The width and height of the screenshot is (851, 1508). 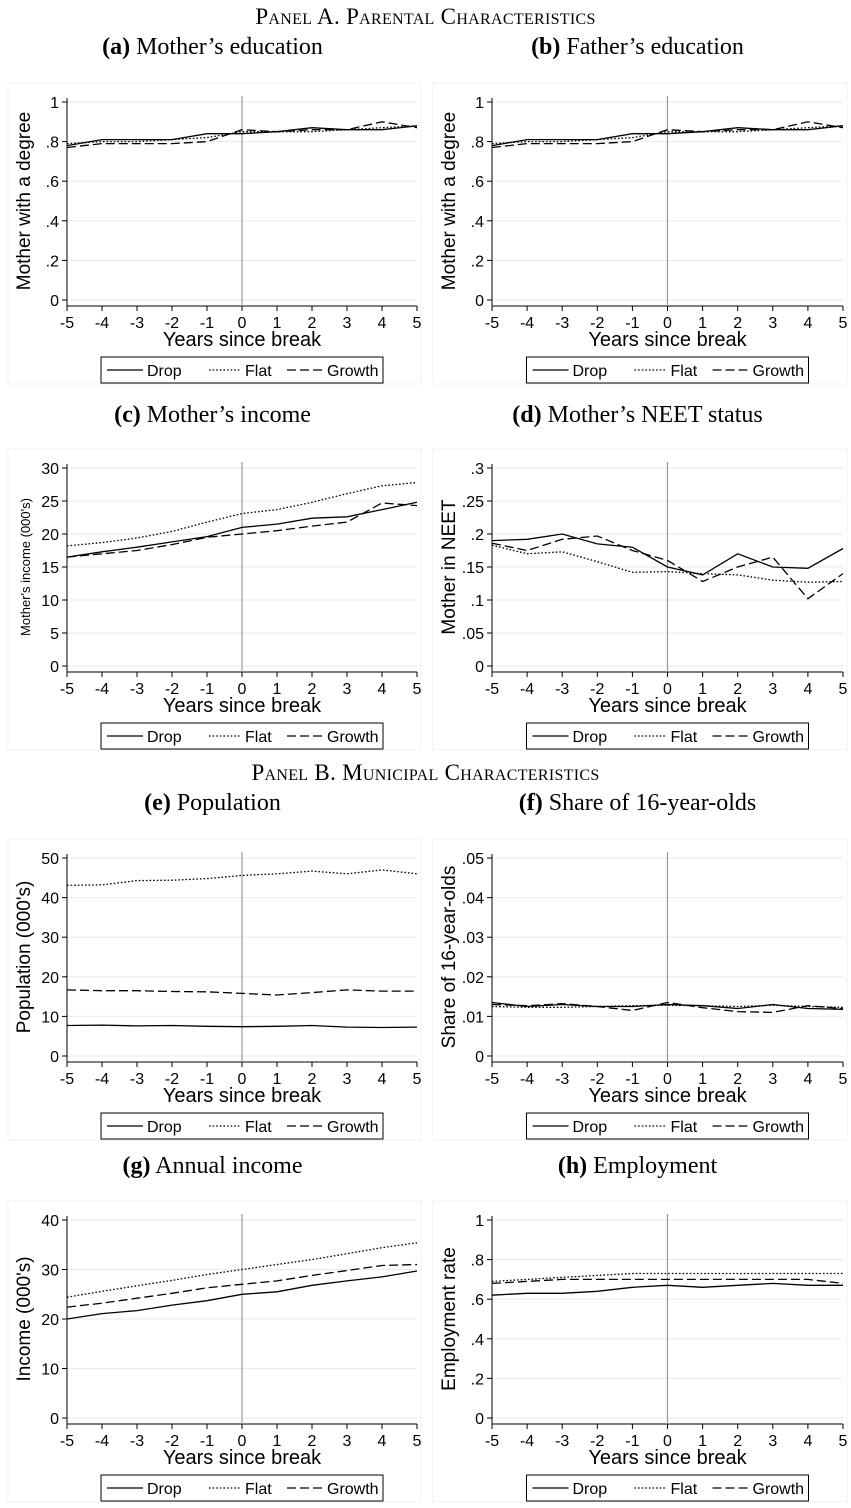 What do you see at coordinates (212, 1166) in the screenshot?
I see `subtitle-g: (g) Annual income` at bounding box center [212, 1166].